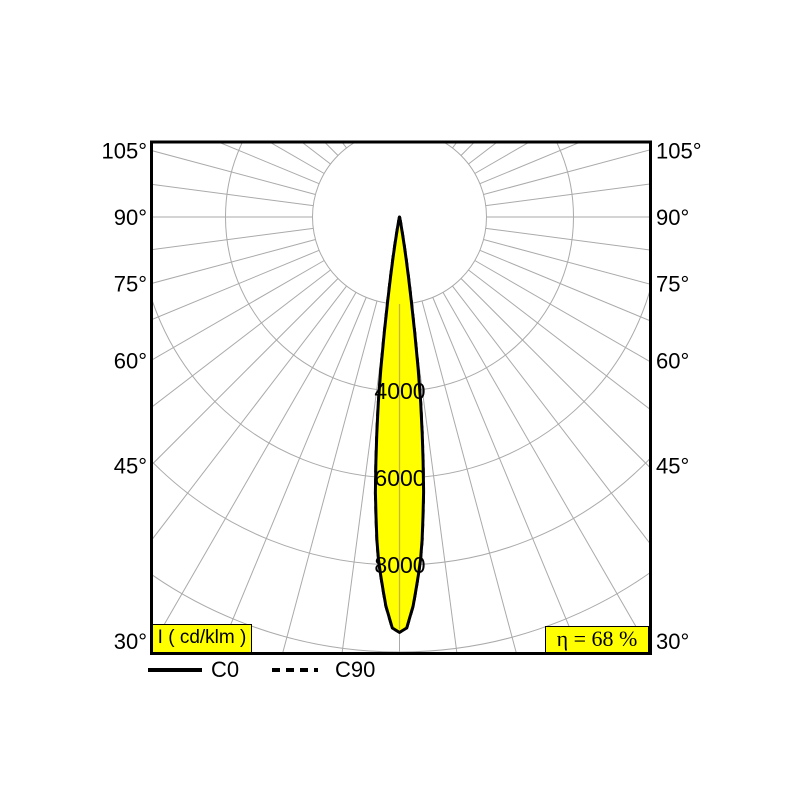  Describe the element at coordinates (295, 670) in the screenshot. I see `c90-dashed-line-sample` at that location.